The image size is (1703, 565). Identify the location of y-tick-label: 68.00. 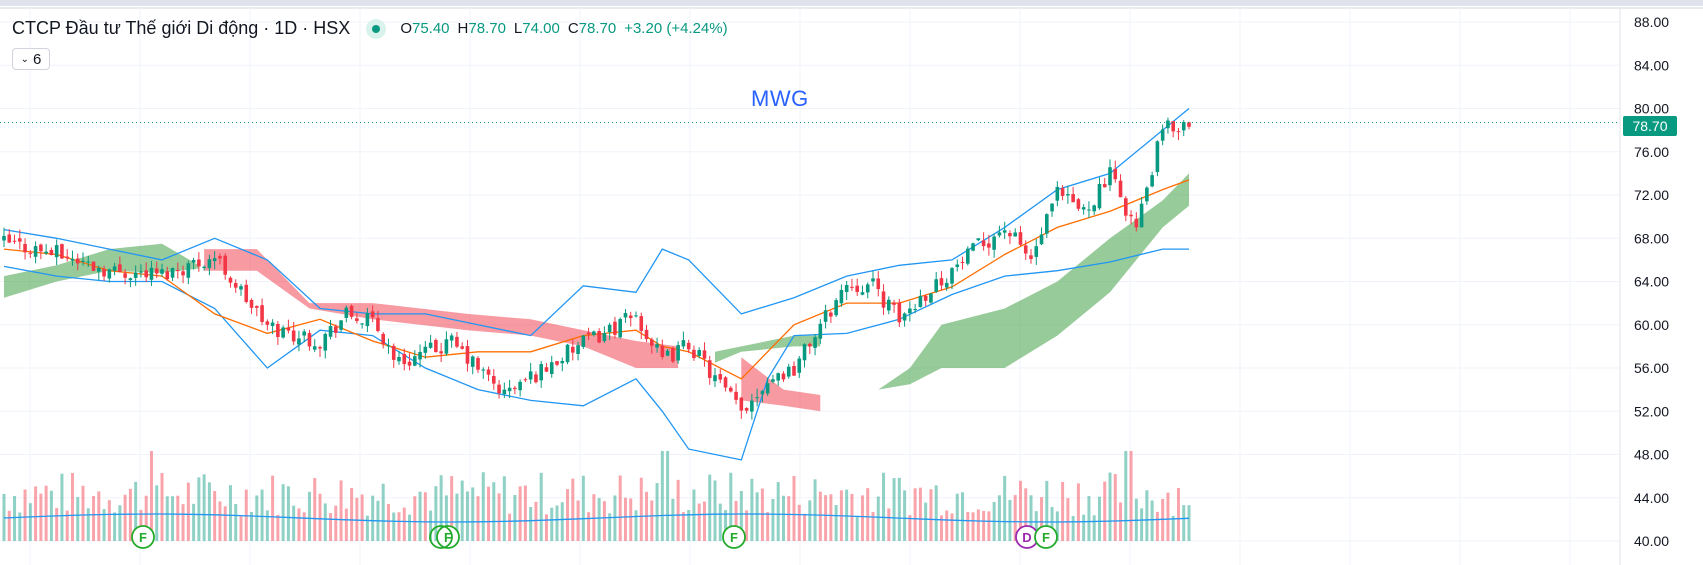
(1651, 238).